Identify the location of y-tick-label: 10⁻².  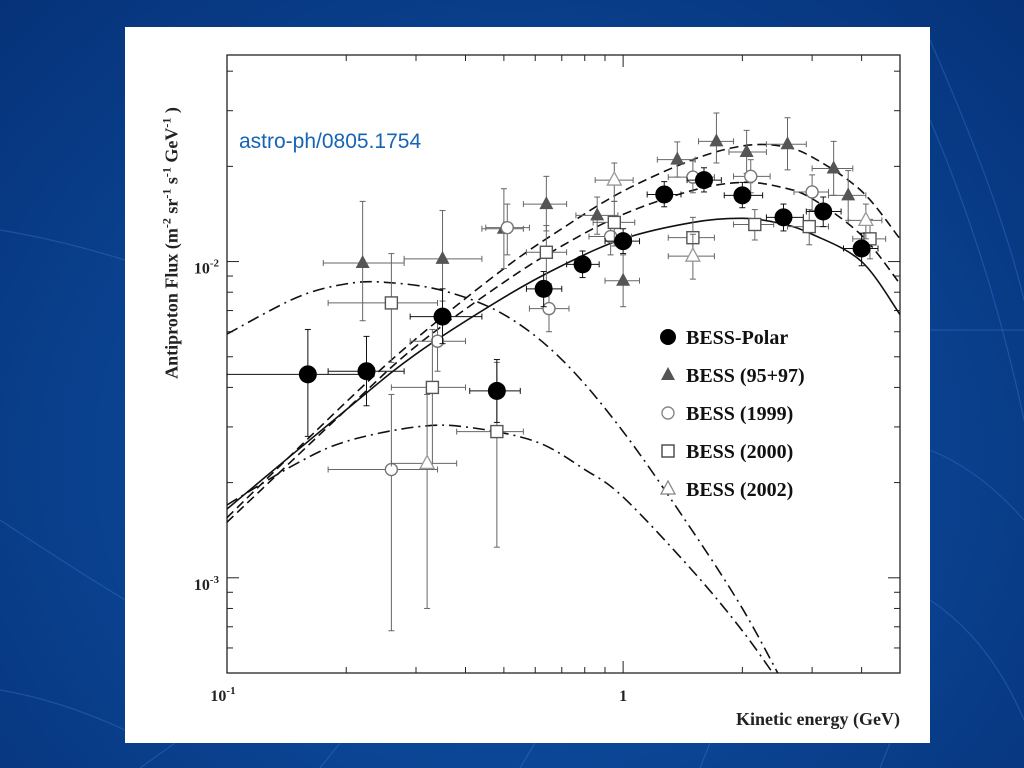
(207, 268).